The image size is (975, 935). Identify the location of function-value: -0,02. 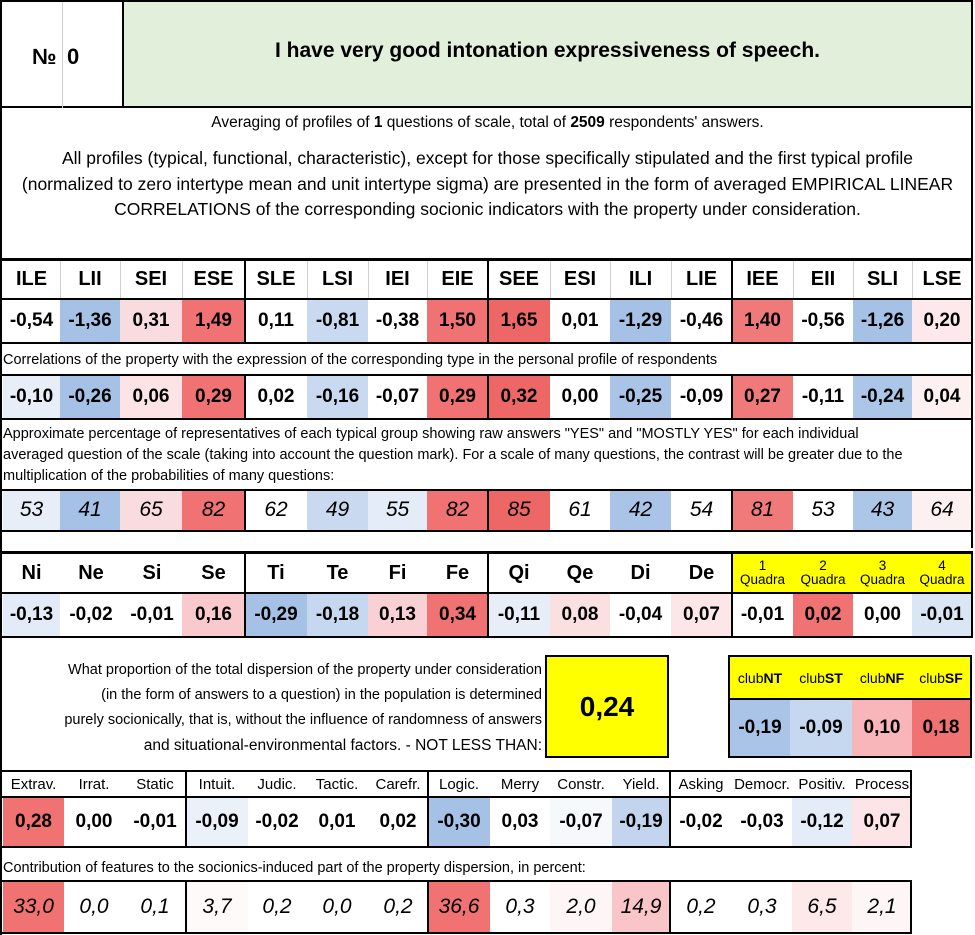
(91, 615).